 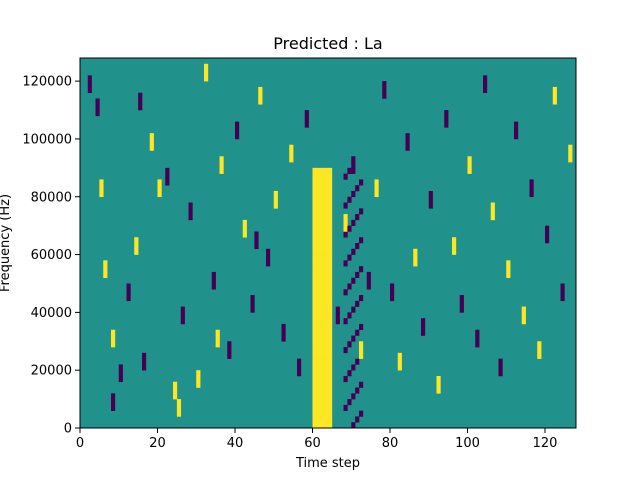 I want to click on y-tick-label: 0, so click(x=68, y=429).